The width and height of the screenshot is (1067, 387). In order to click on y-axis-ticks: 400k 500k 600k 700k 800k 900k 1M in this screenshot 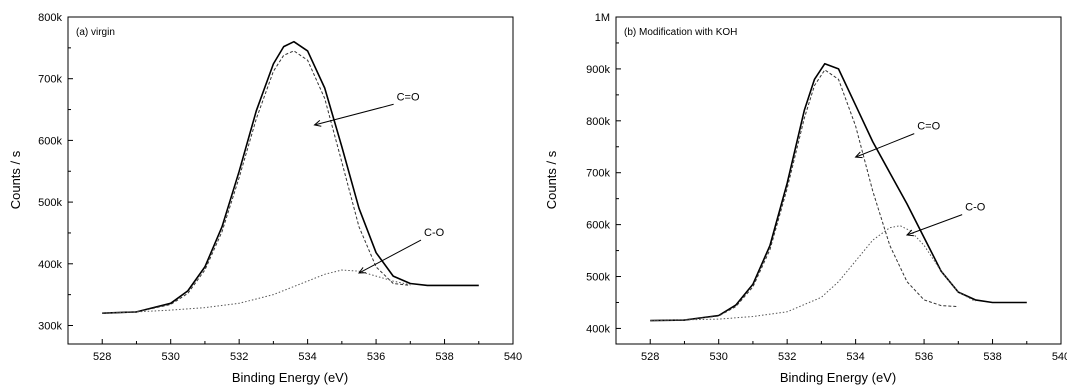, I will do `click(603, 173)`.